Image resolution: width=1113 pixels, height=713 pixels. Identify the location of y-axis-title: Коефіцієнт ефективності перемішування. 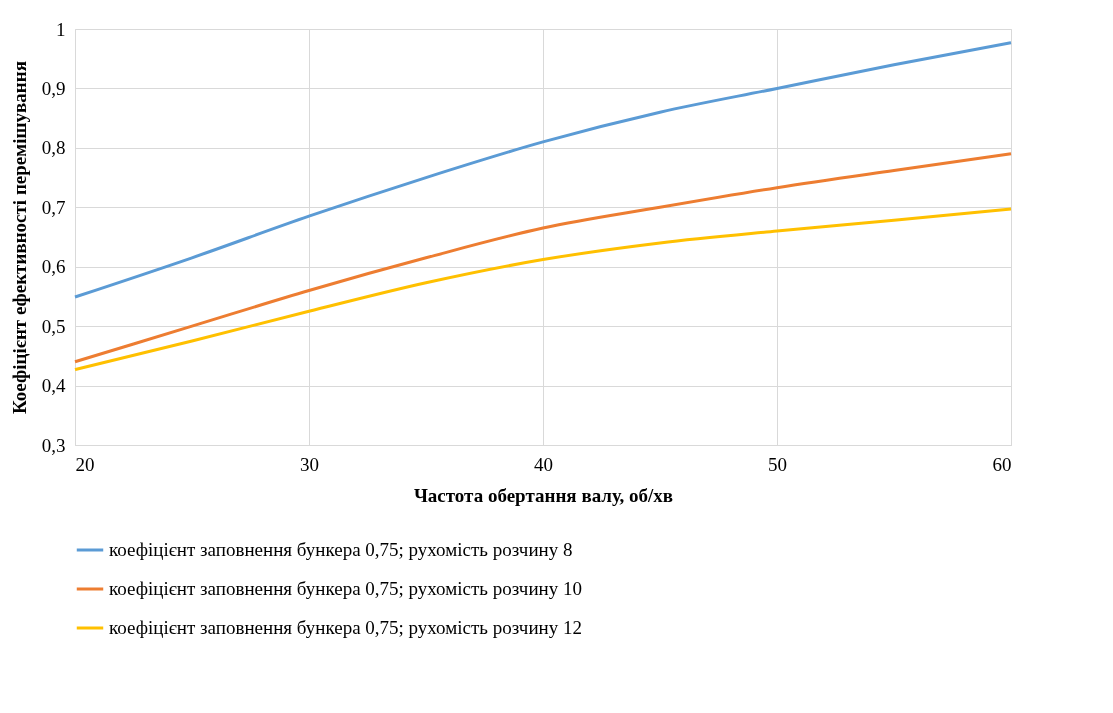
(19, 237).